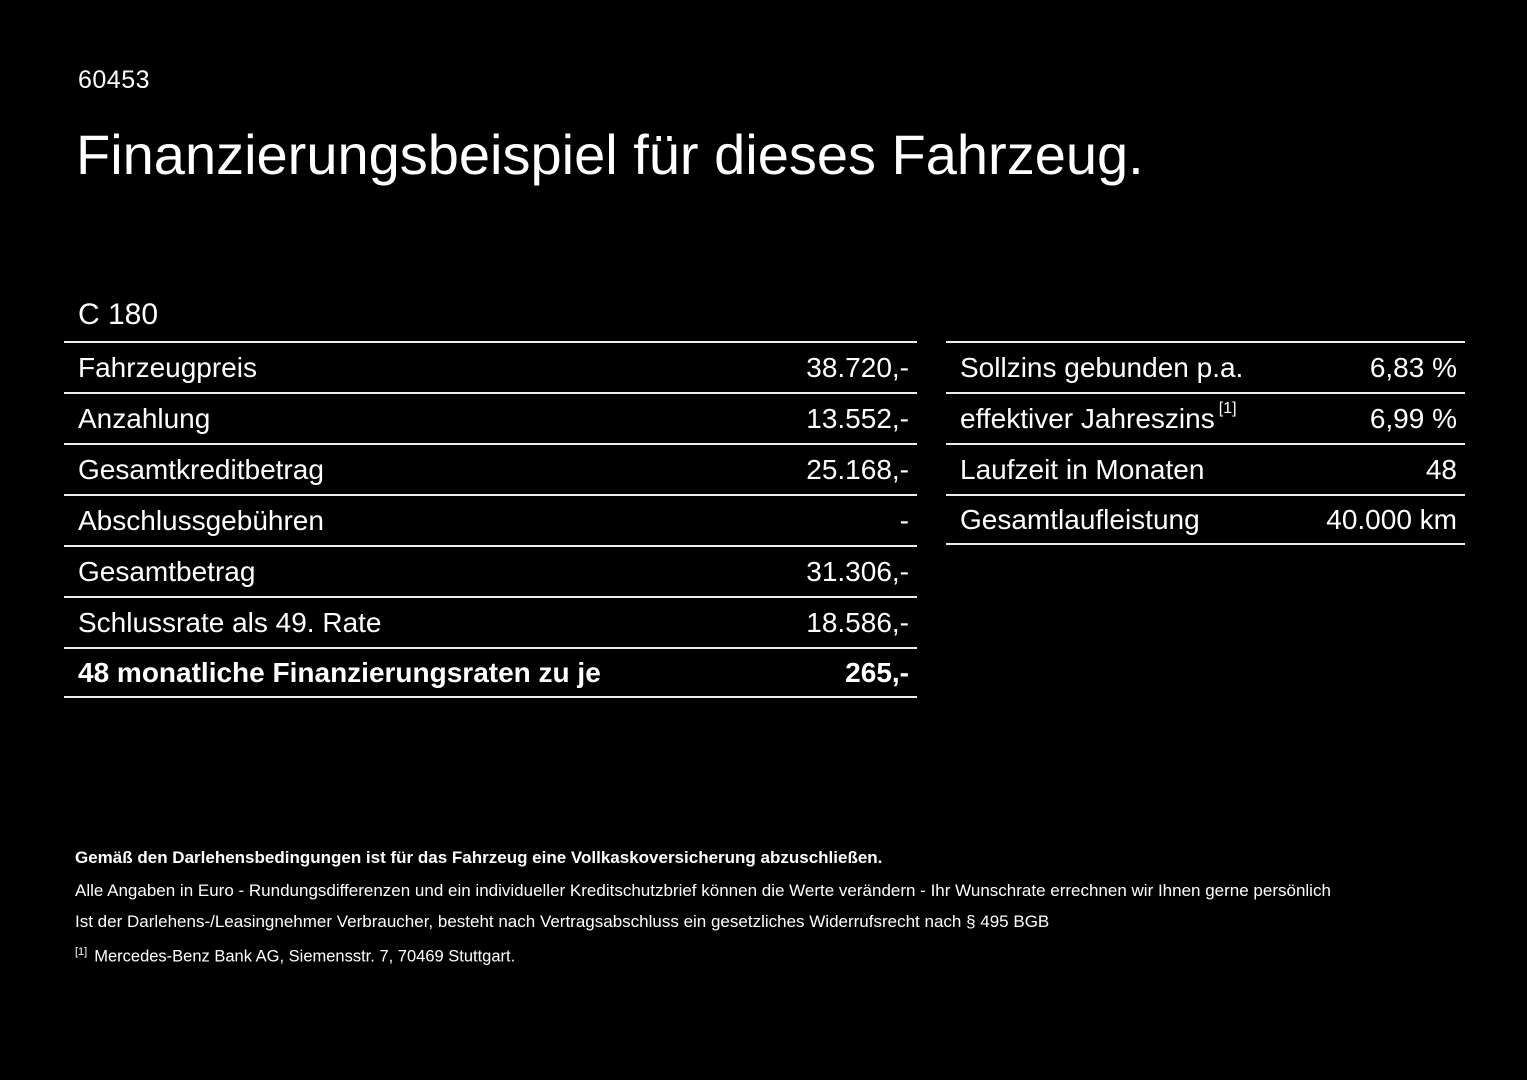 The height and width of the screenshot is (1080, 1527). Describe the element at coordinates (857, 469) in the screenshot. I see `row-value: 25.168,-` at that location.